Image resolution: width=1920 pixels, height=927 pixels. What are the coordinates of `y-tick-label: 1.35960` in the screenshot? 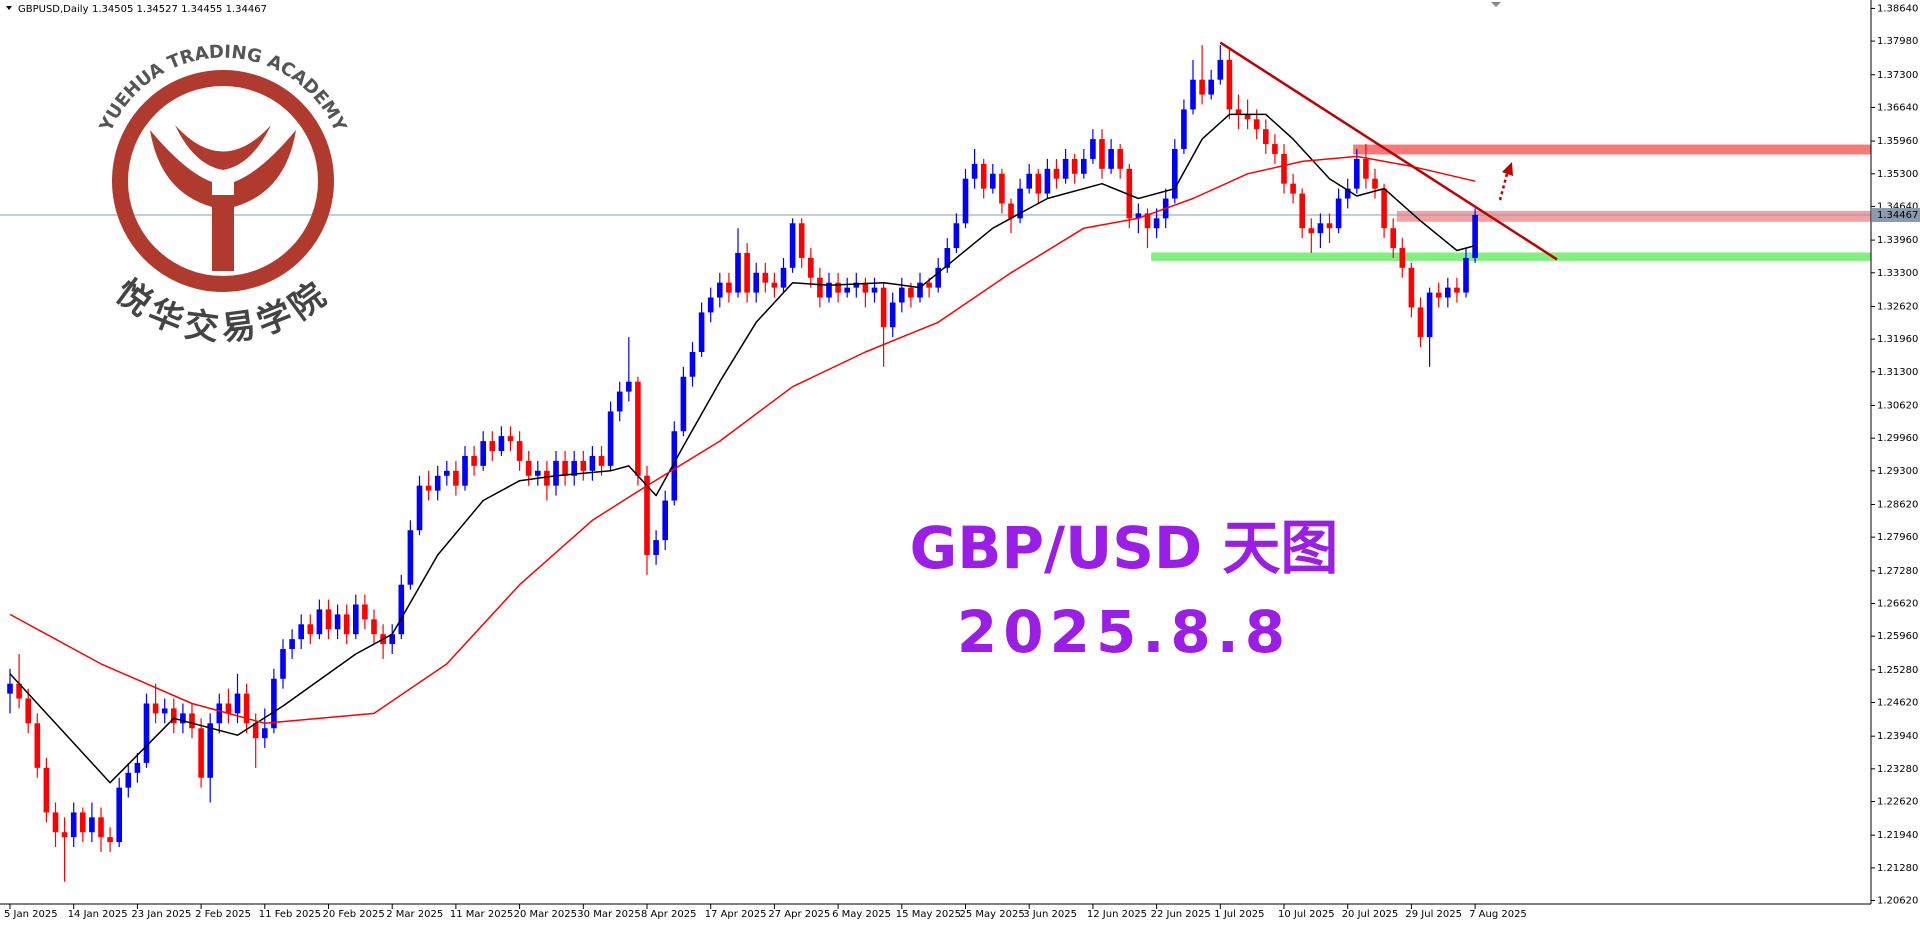 It's located at (1897, 141).